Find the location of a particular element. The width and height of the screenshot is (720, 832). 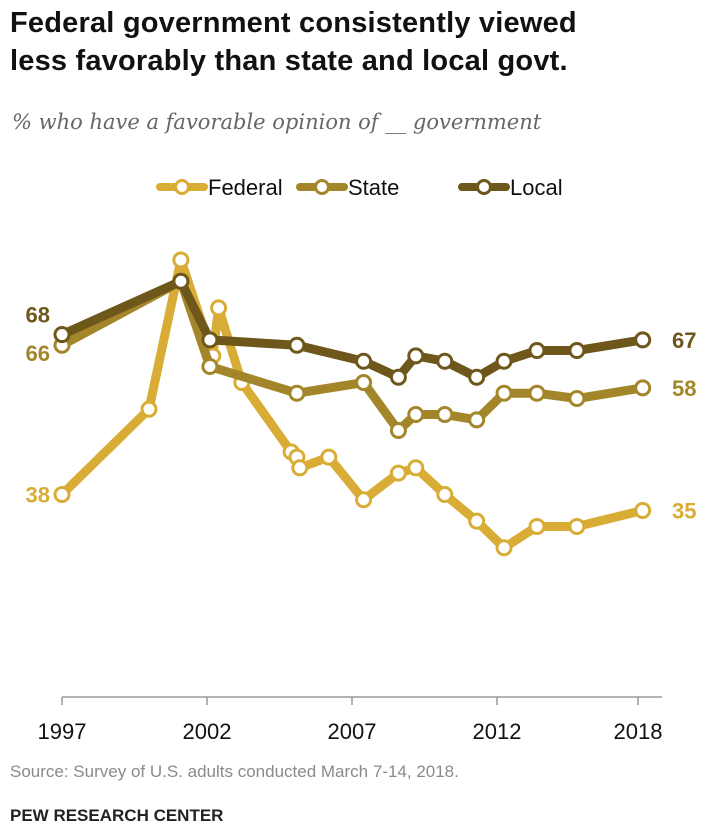

legend-label: Federal is located at coordinates (245, 187).